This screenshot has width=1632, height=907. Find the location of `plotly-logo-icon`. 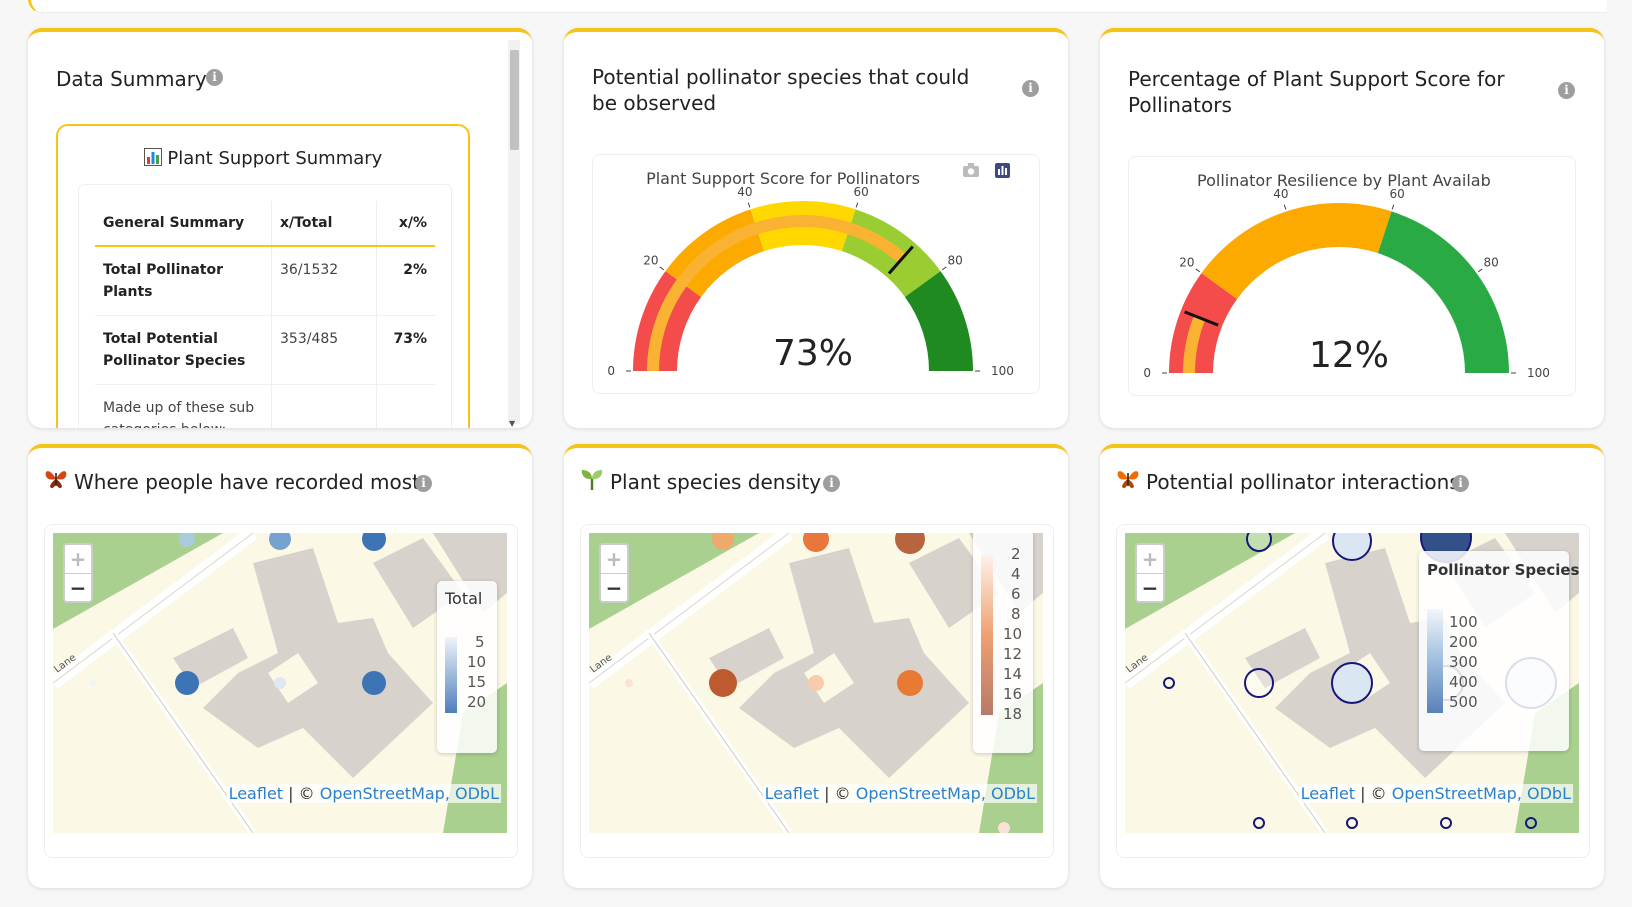

plotly-logo-icon is located at coordinates (1002, 172).